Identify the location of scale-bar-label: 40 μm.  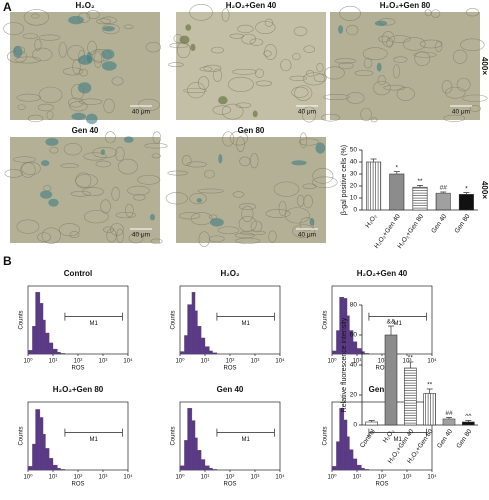
(307, 235).